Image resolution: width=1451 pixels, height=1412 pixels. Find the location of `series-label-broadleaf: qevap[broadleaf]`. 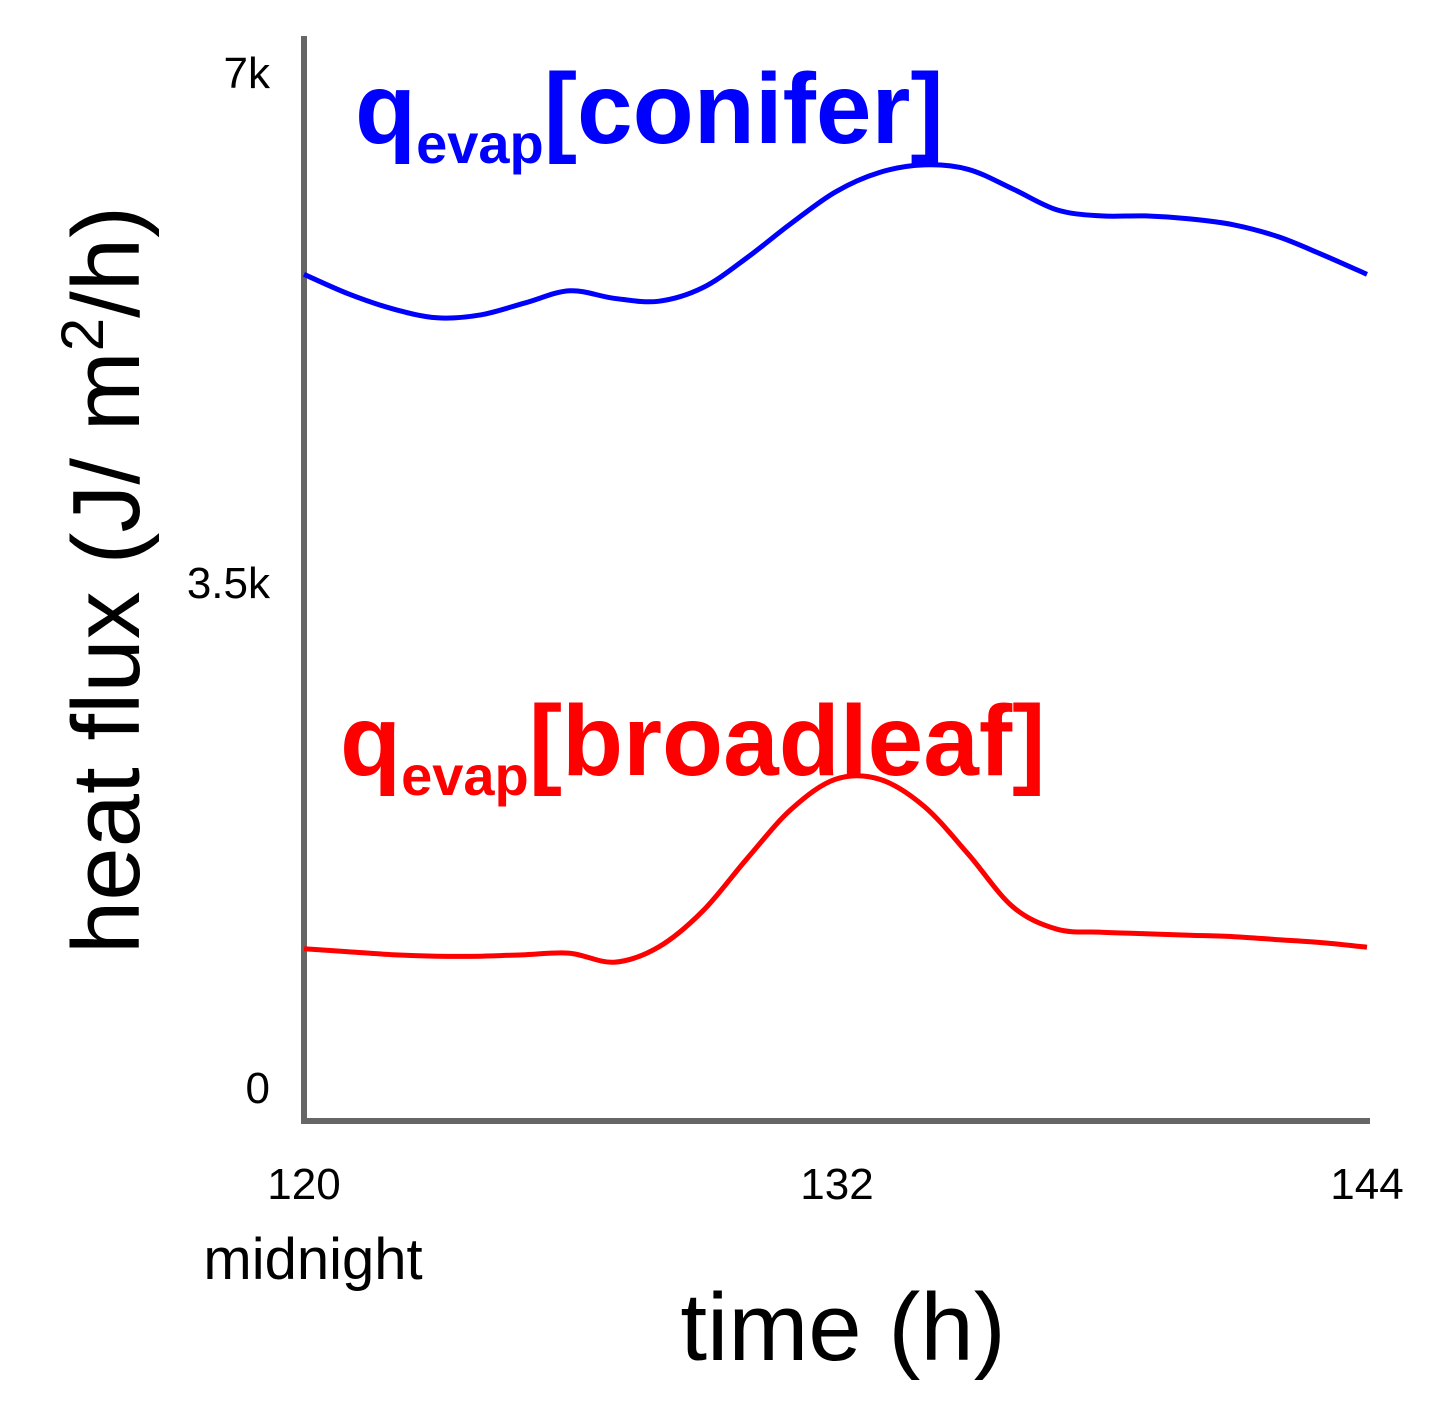

series-label-broadleaf: qevap[broadleaf] is located at coordinates (692, 746).